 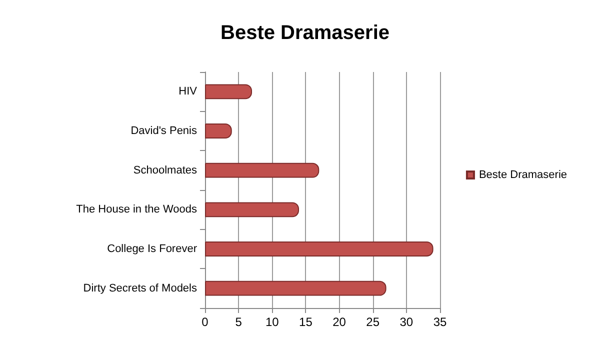 I want to click on y-tick-label: HIV, so click(x=188, y=92).